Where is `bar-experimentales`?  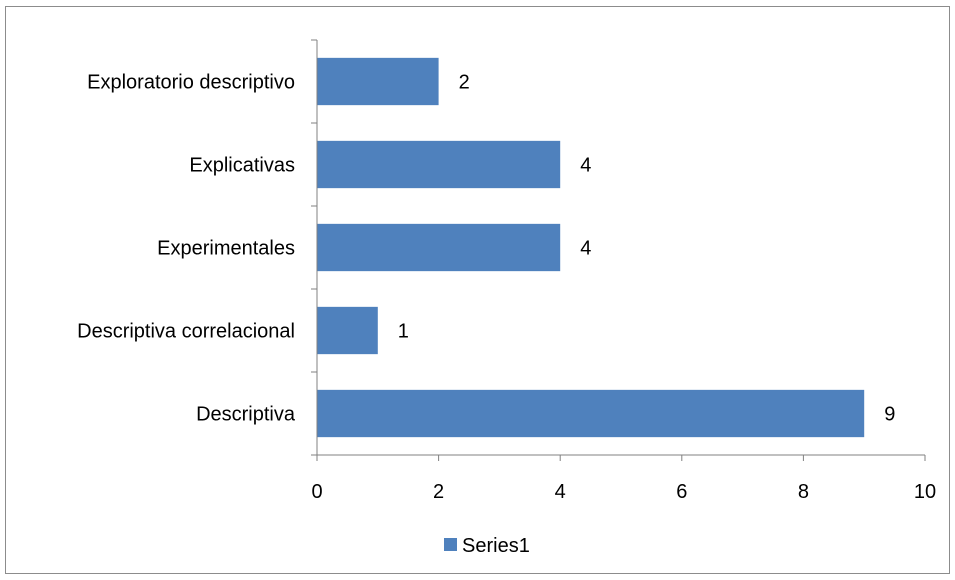 bar-experimentales is located at coordinates (439, 247).